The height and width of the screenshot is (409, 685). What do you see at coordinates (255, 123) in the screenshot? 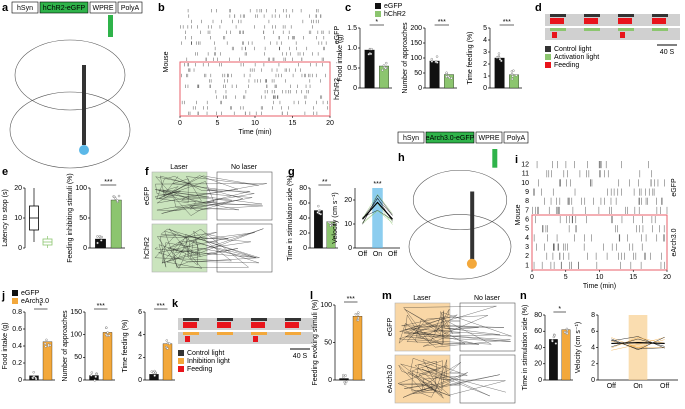
I see `x-tick-label: 10` at bounding box center [255, 123].